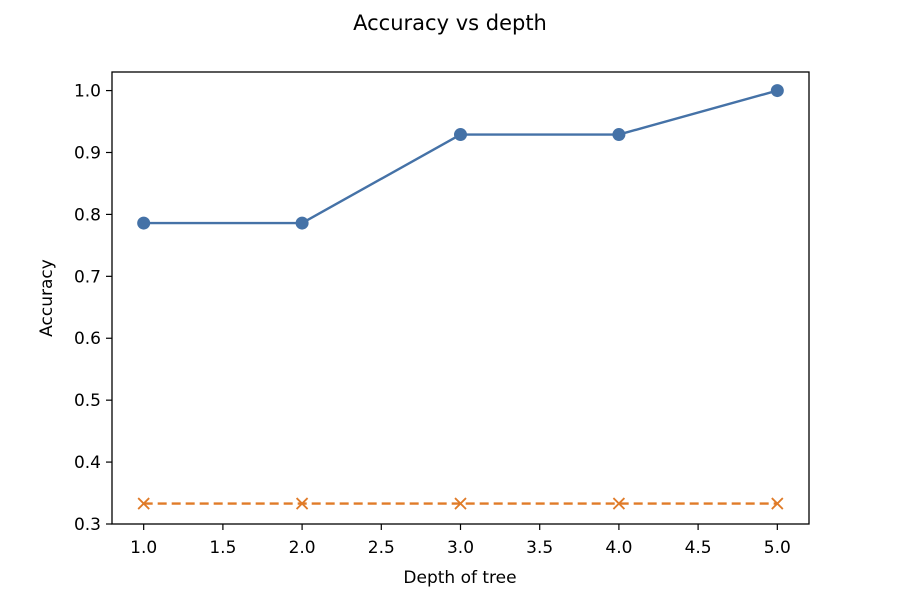 This screenshot has height=600, width=900. Describe the element at coordinates (222, 548) in the screenshot. I see `x-tick-label: 1.5` at that location.